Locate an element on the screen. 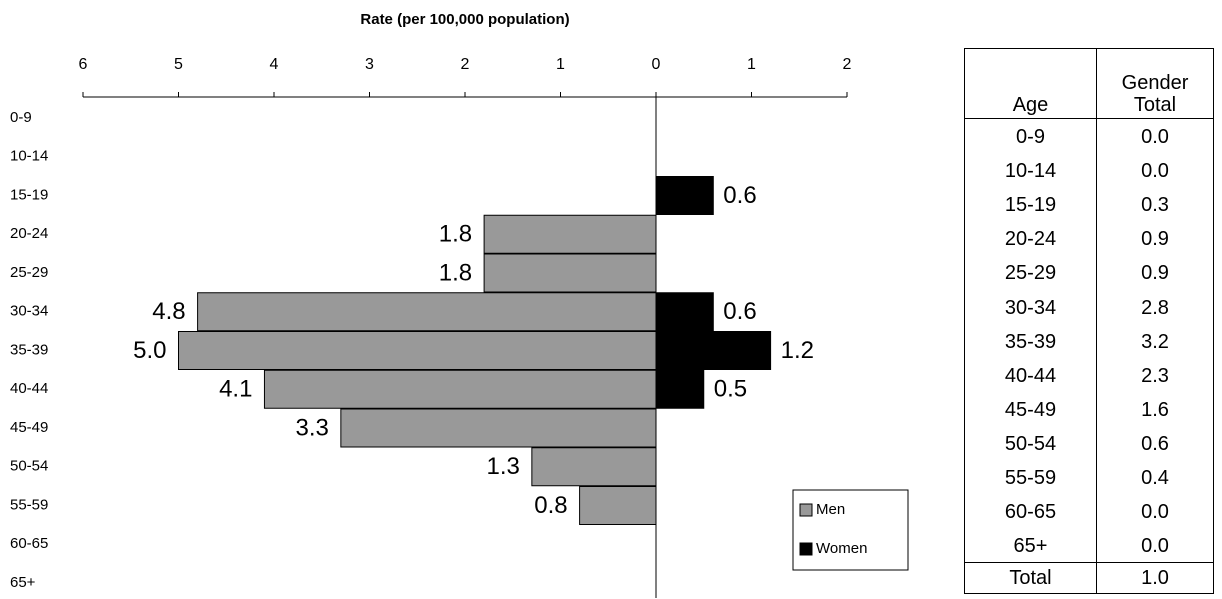  cell-text: Age is located at coordinates (1030, 105).